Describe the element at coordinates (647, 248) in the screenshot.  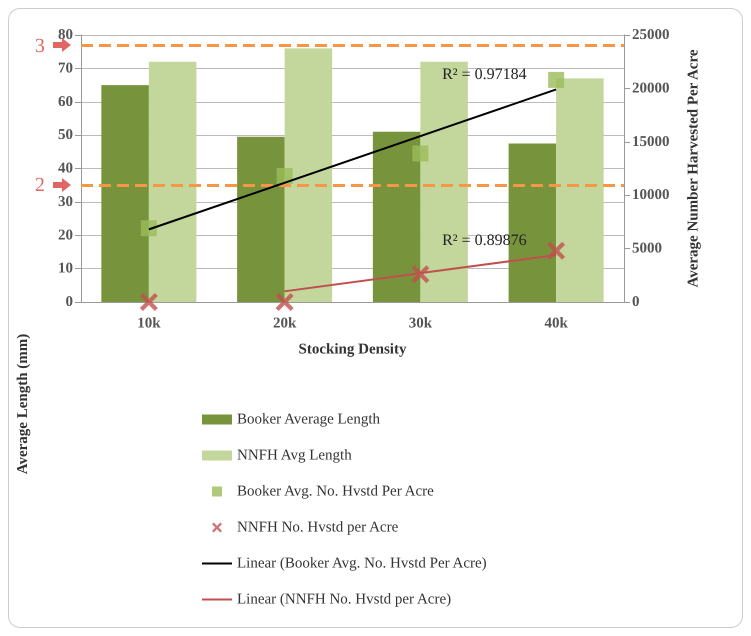
I see `y2-tick-label: 5000` at that location.